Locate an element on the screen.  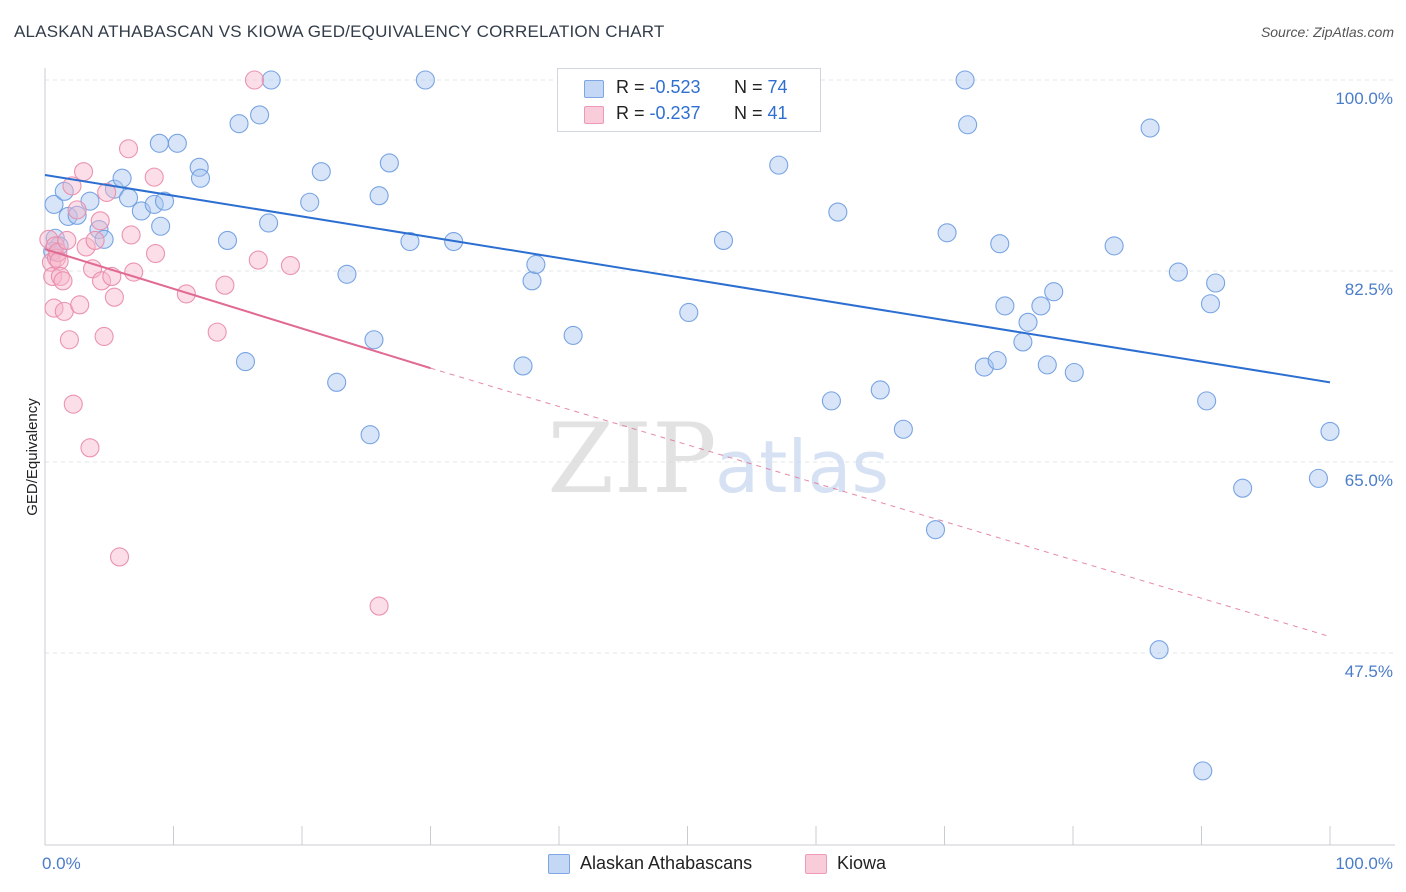
correlation-legend: R = -0.523 N = 74 R = -0.237 N = 41 is located at coordinates (689, 100).